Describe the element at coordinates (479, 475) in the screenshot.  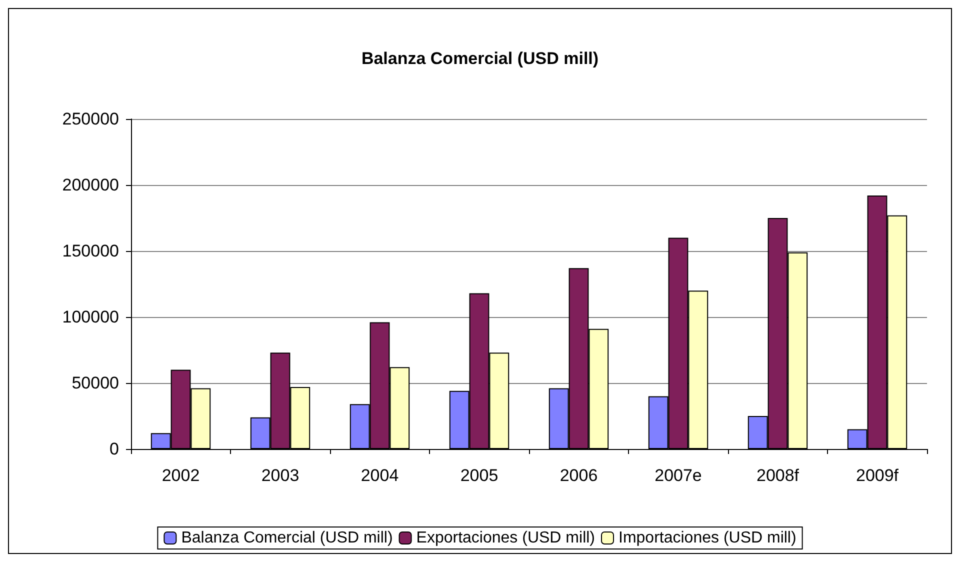
I see `x-tick-label: 2005` at that location.